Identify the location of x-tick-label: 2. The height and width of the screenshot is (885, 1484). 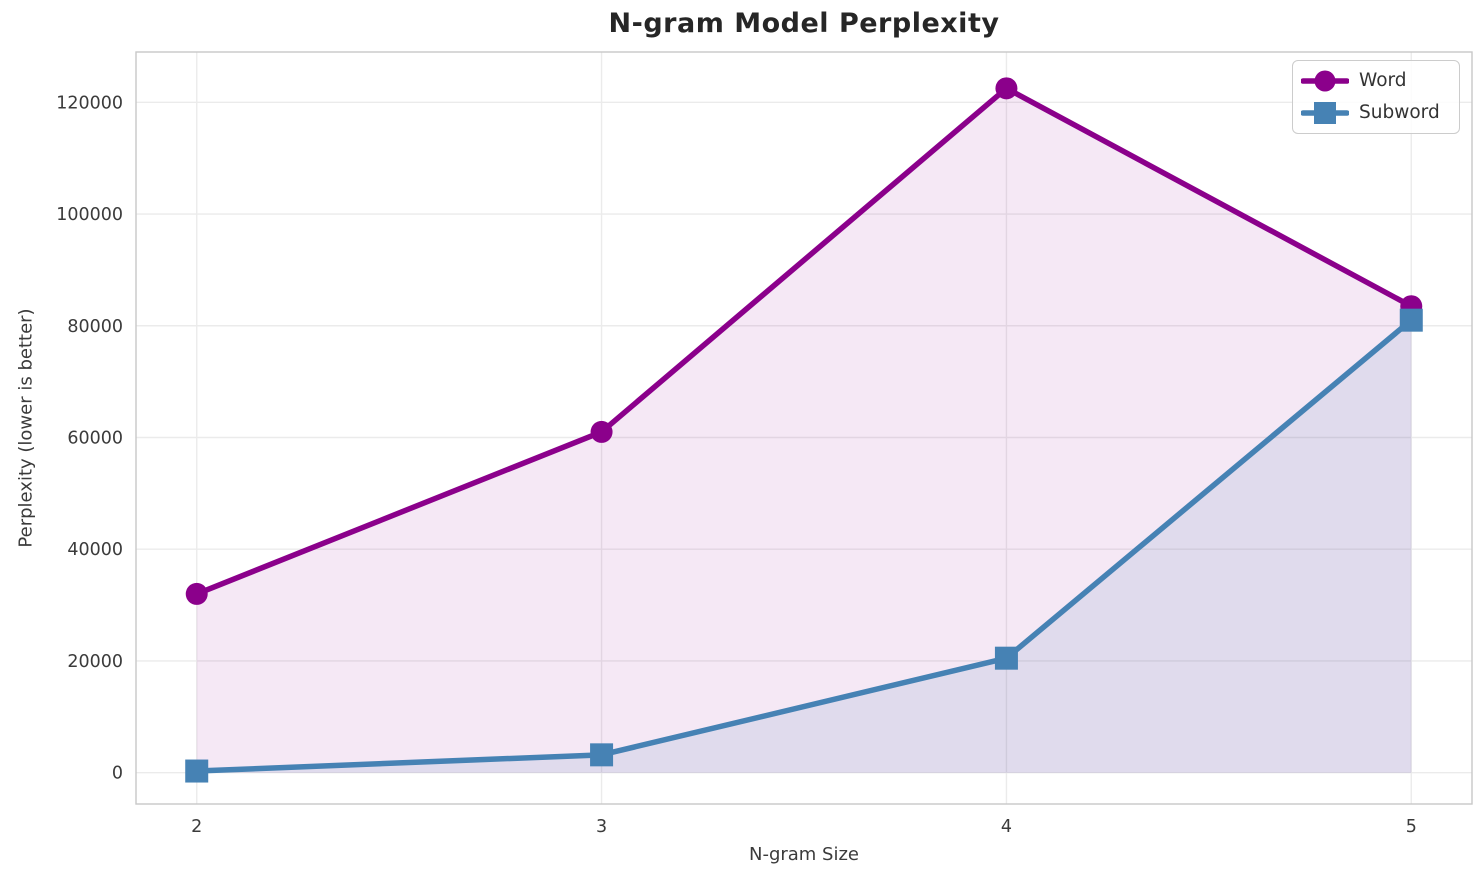
(196, 827).